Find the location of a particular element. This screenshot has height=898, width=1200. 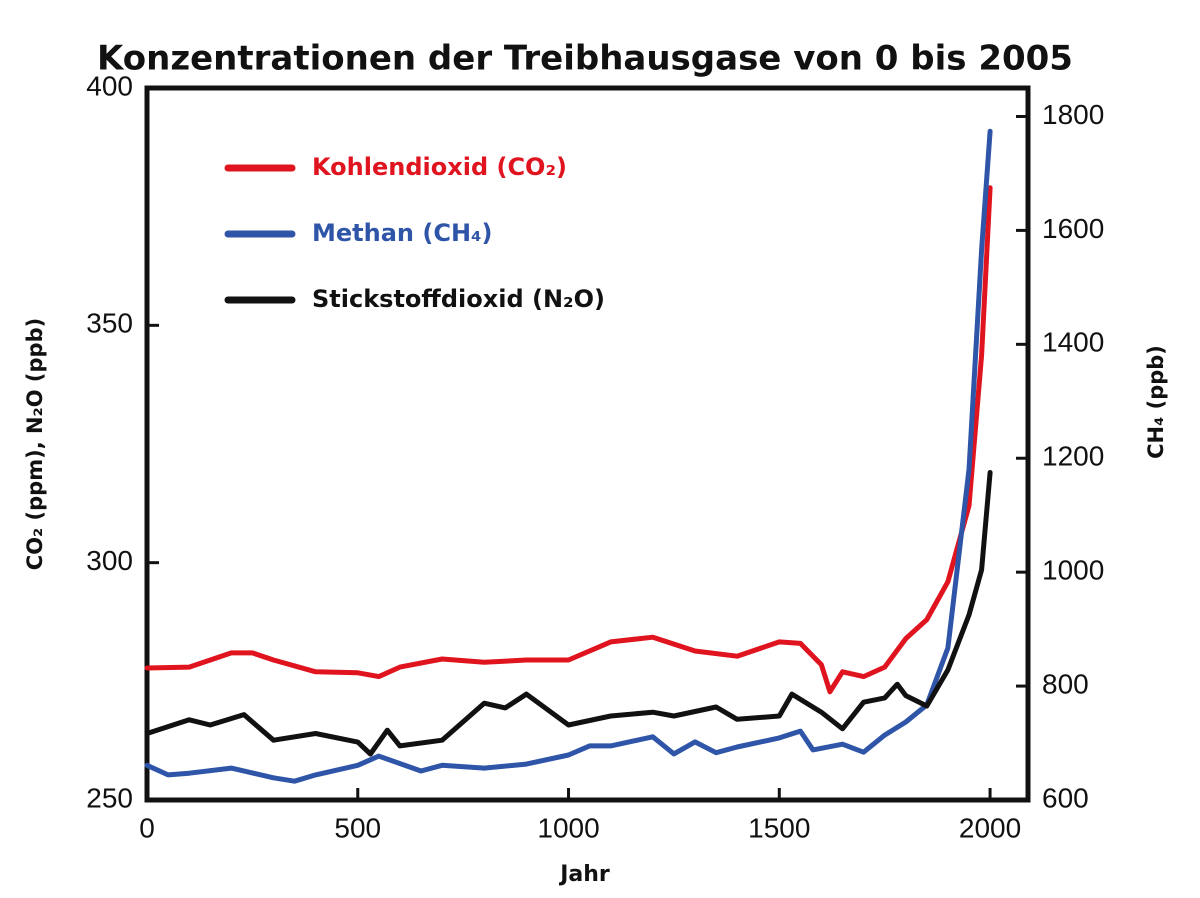

x-tick-label: 1500 is located at coordinates (779, 827).